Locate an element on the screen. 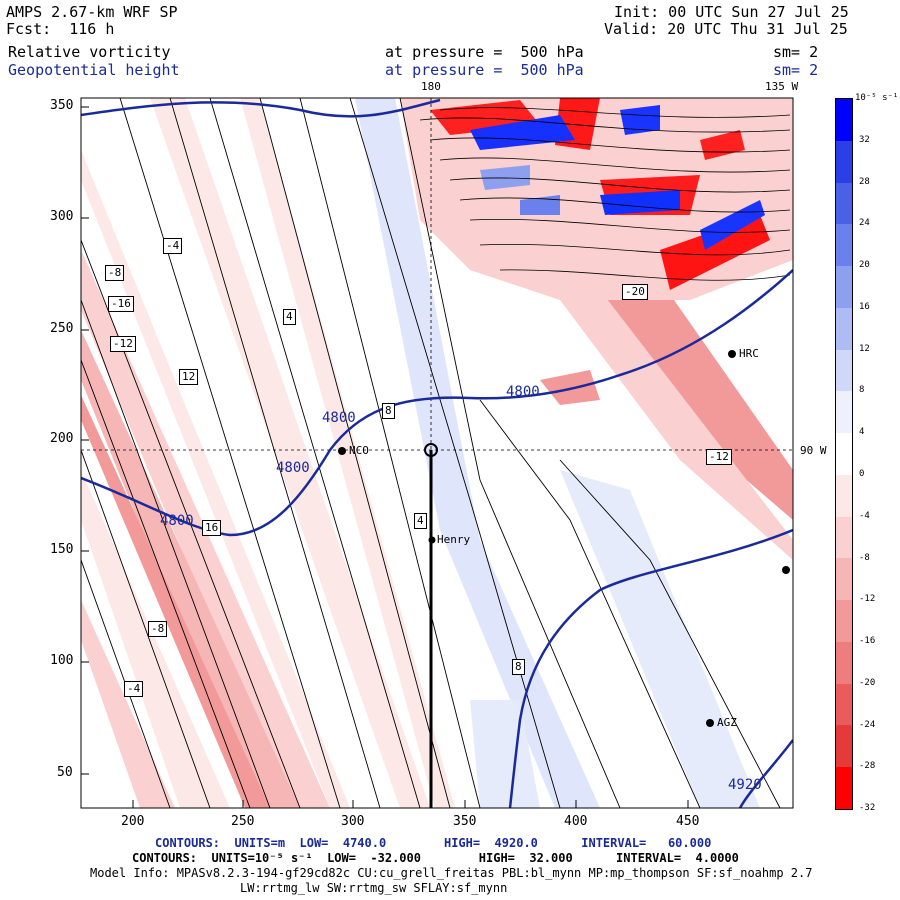 The width and height of the screenshot is (900, 900). station-label-agz: AGZ is located at coordinates (727, 722).